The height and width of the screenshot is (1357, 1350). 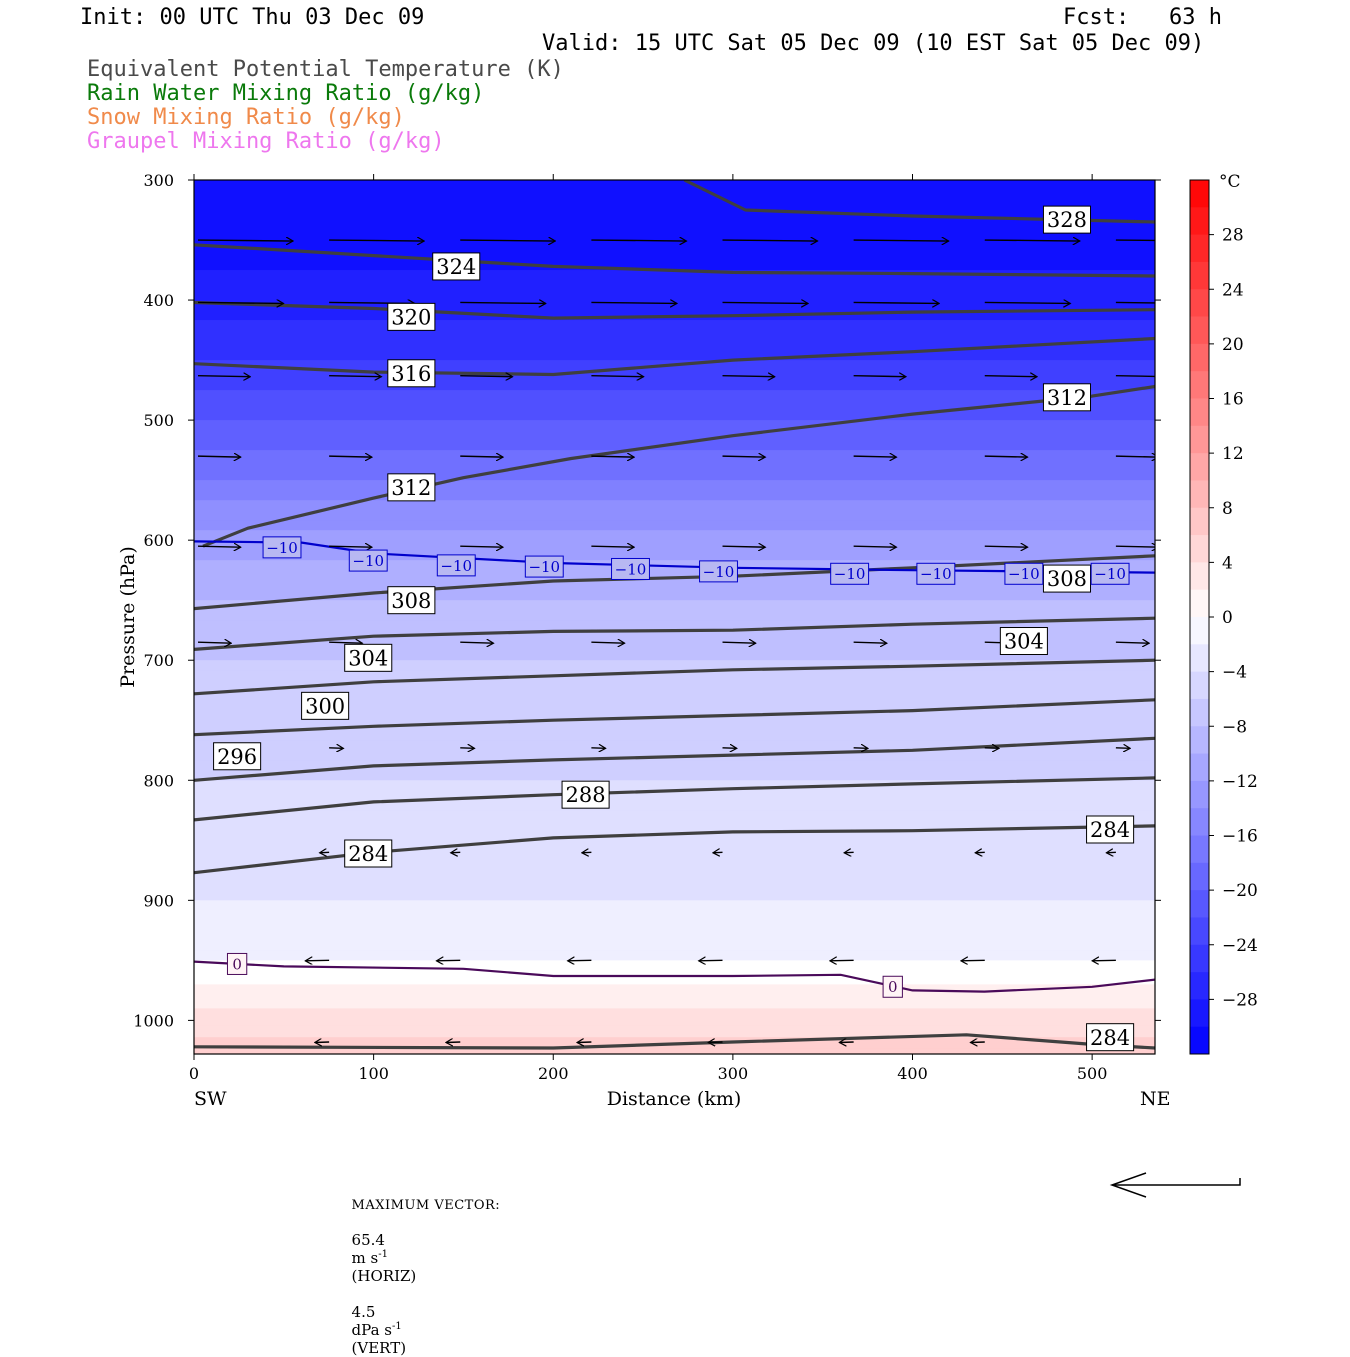 I want to click on svg-text: 288, so click(x=586, y=795).